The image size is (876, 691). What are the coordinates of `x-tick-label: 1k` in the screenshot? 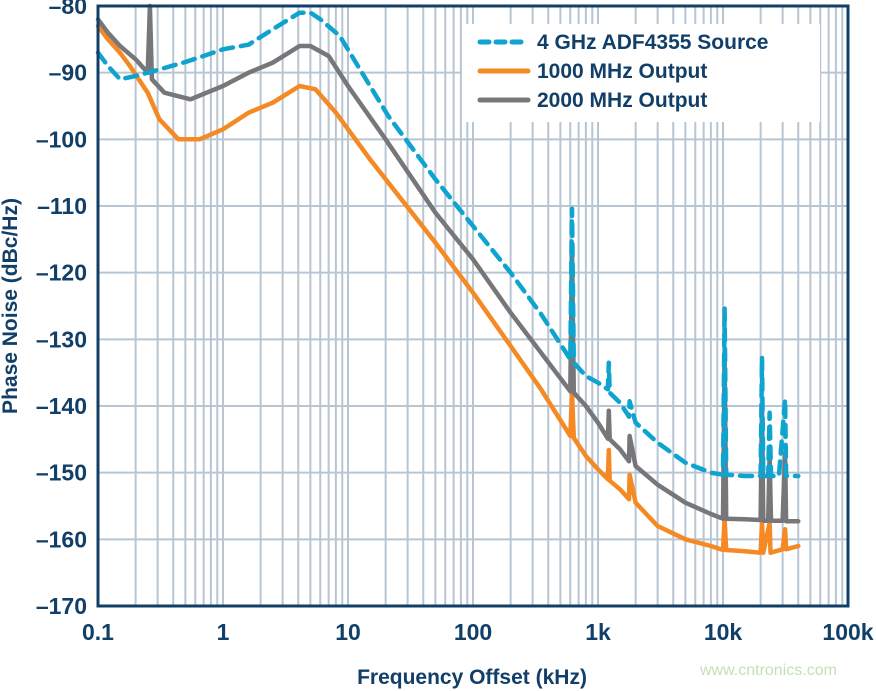 It's located at (598, 632).